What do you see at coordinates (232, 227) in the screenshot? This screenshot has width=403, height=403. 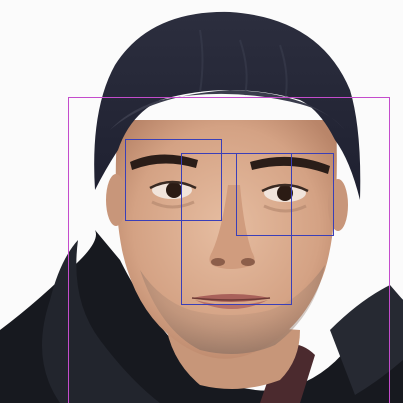 I see `nose` at bounding box center [232, 227].